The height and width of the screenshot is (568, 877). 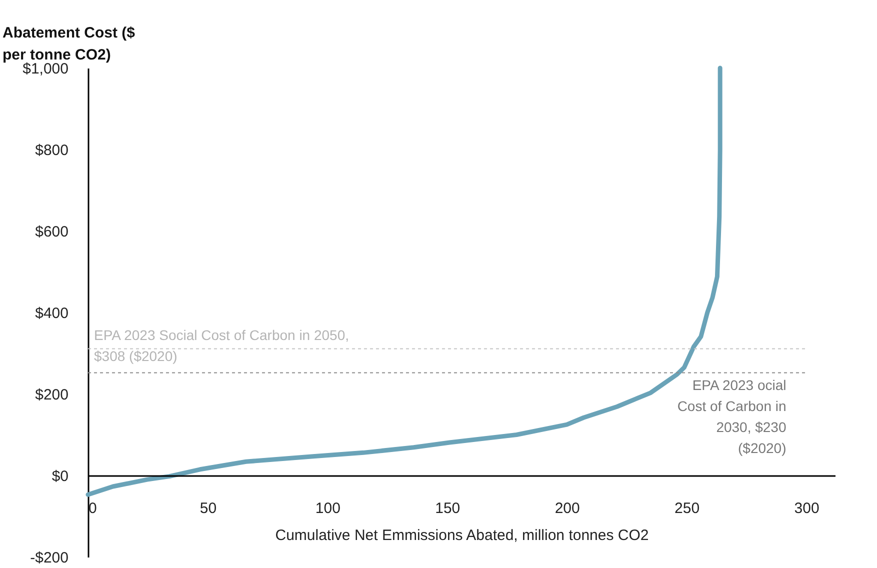 What do you see at coordinates (731, 416) in the screenshot?
I see `ref-line-label: EPA 2023 ocial Cost of Carbon in 2030, $230 ($2020)` at bounding box center [731, 416].